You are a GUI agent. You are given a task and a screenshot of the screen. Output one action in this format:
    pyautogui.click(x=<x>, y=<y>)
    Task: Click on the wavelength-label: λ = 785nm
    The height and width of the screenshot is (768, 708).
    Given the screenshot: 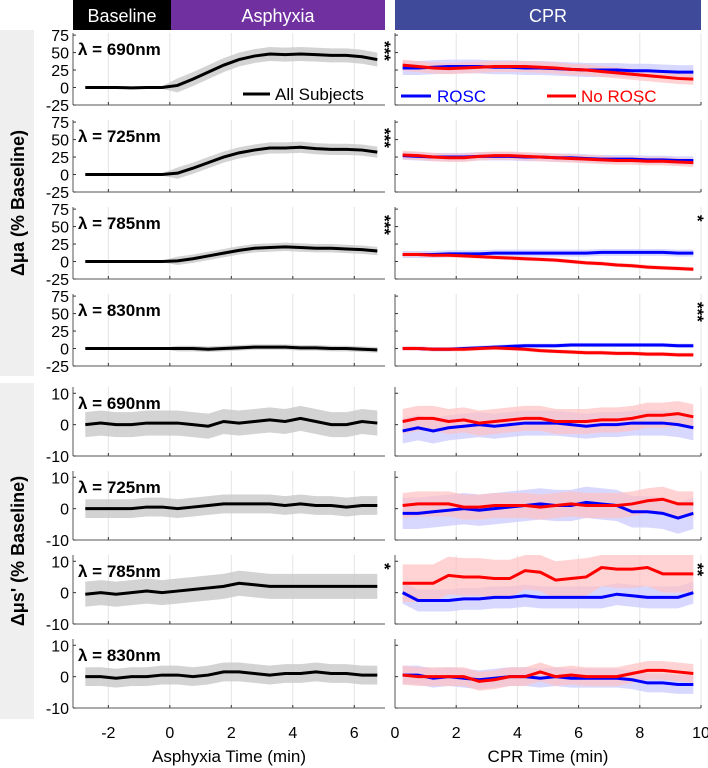 What is the action you would take?
    pyautogui.click(x=119, y=571)
    